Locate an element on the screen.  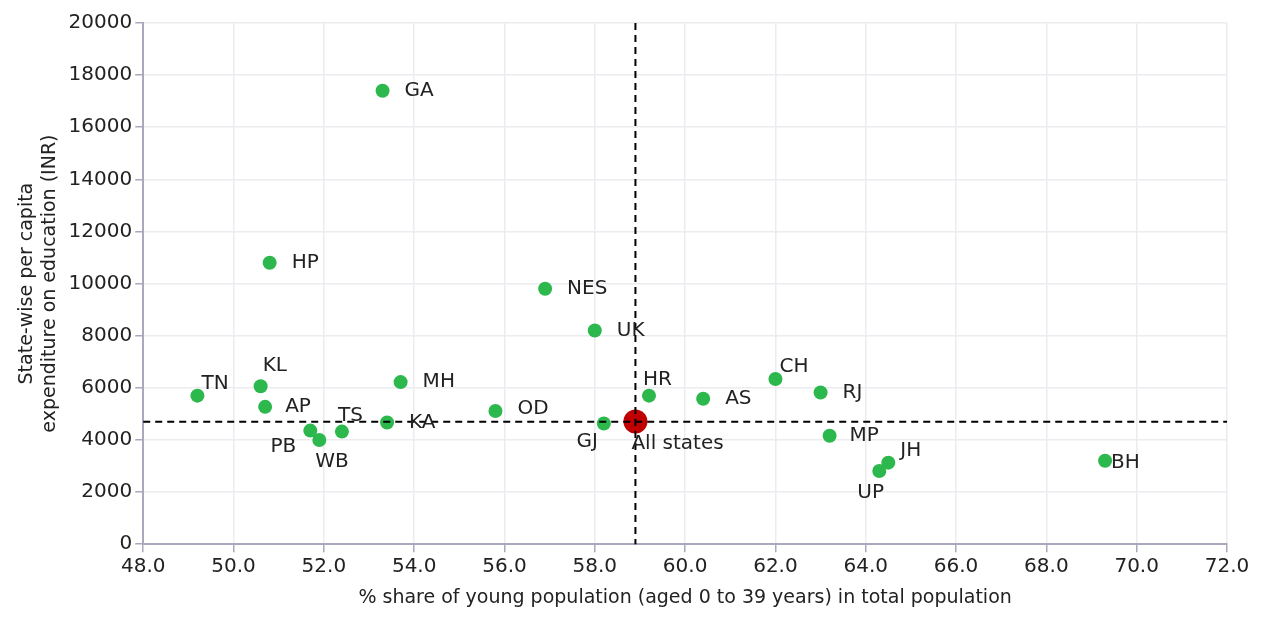
y-tick-label: 4000 is located at coordinates (107, 438).